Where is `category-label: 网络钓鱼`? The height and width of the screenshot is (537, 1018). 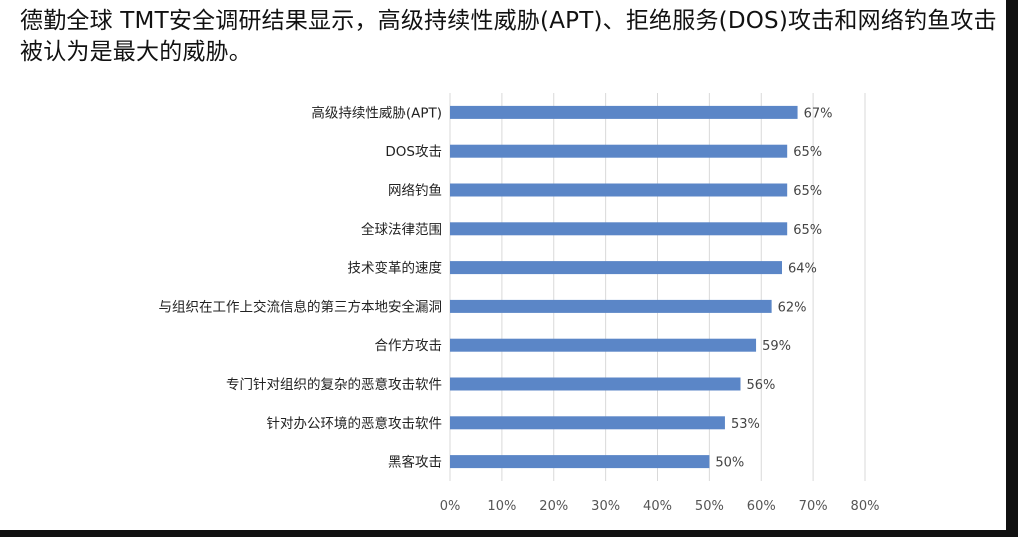 category-label: 网络钓鱼 is located at coordinates (415, 190).